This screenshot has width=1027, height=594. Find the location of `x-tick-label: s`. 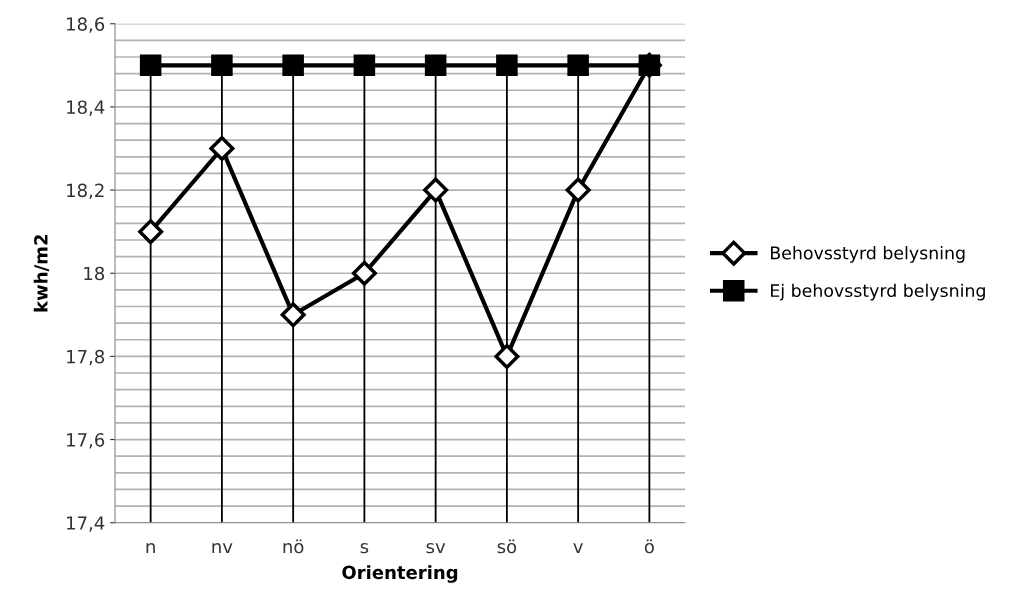

x-tick-label: s is located at coordinates (364, 548).